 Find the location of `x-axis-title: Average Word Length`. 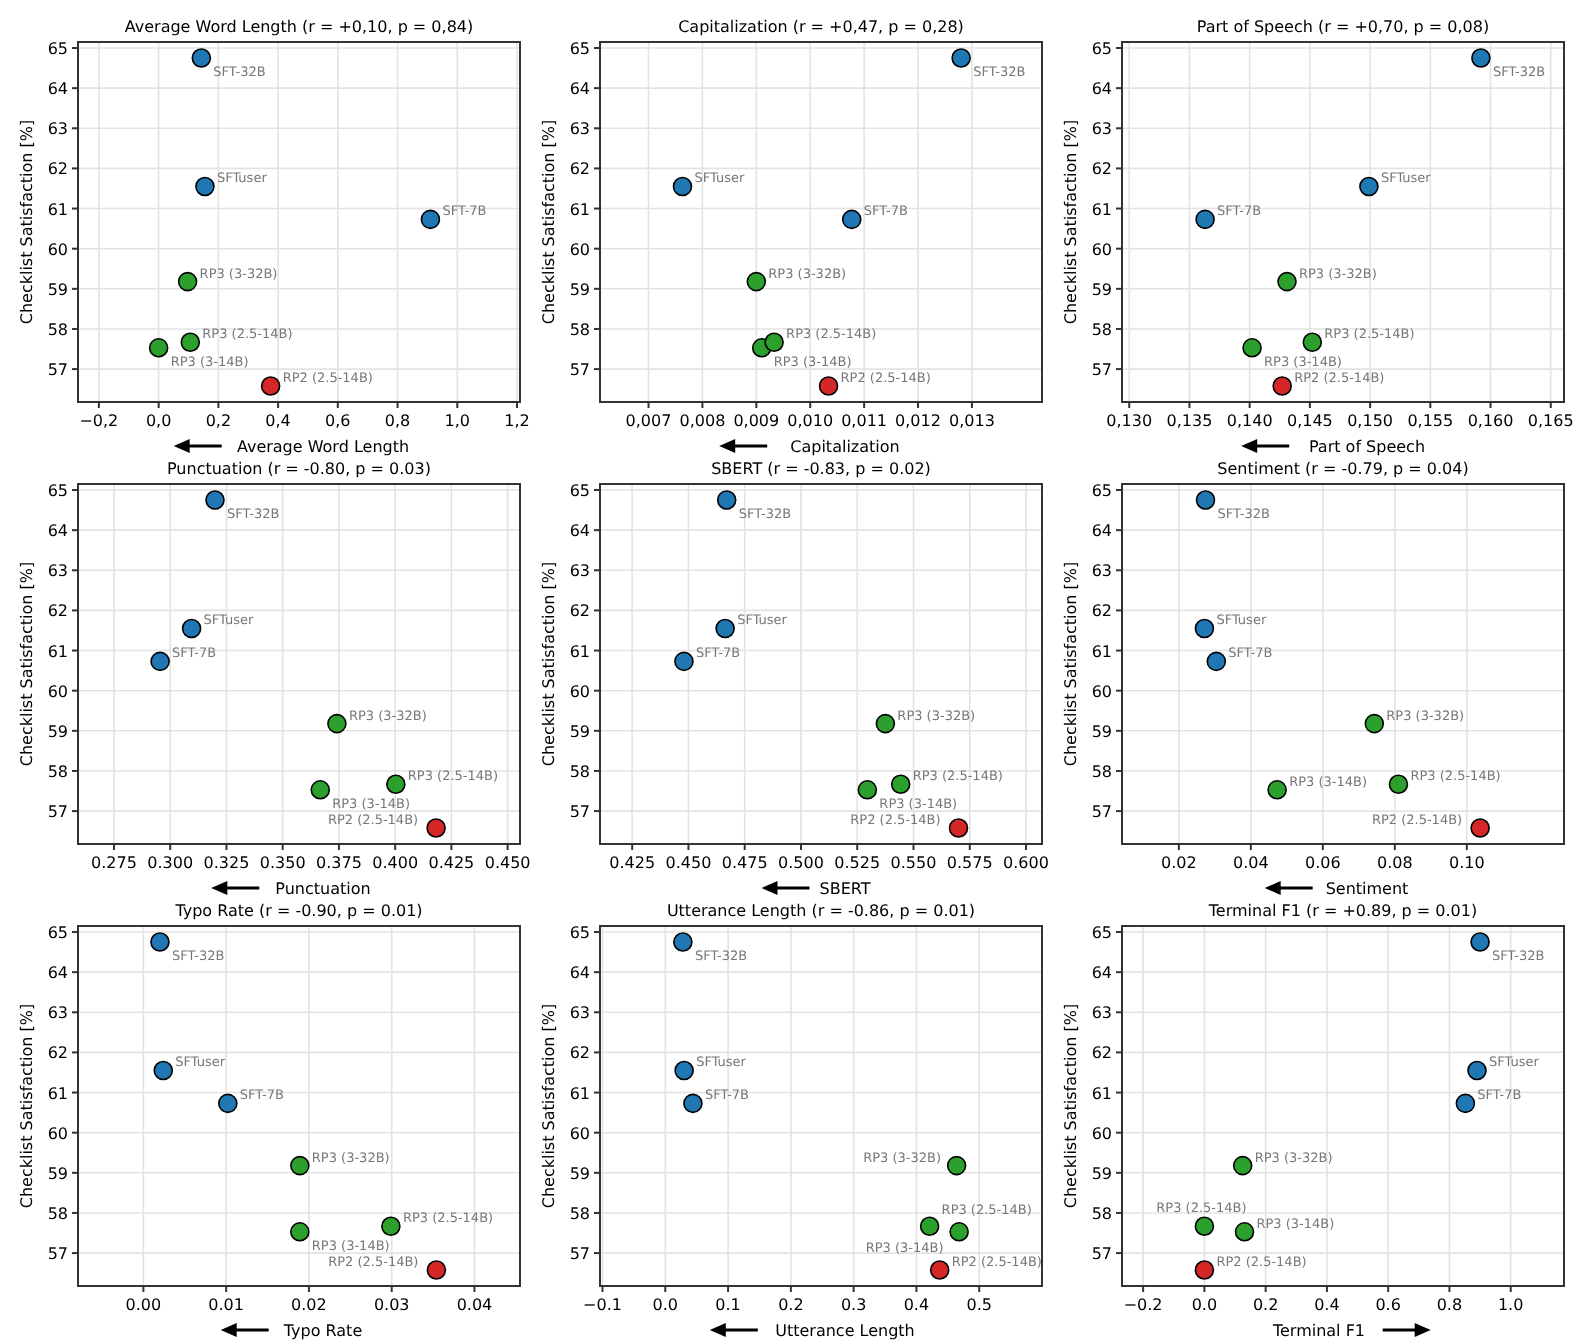

x-axis-title: Average Word Length is located at coordinates (323, 447).